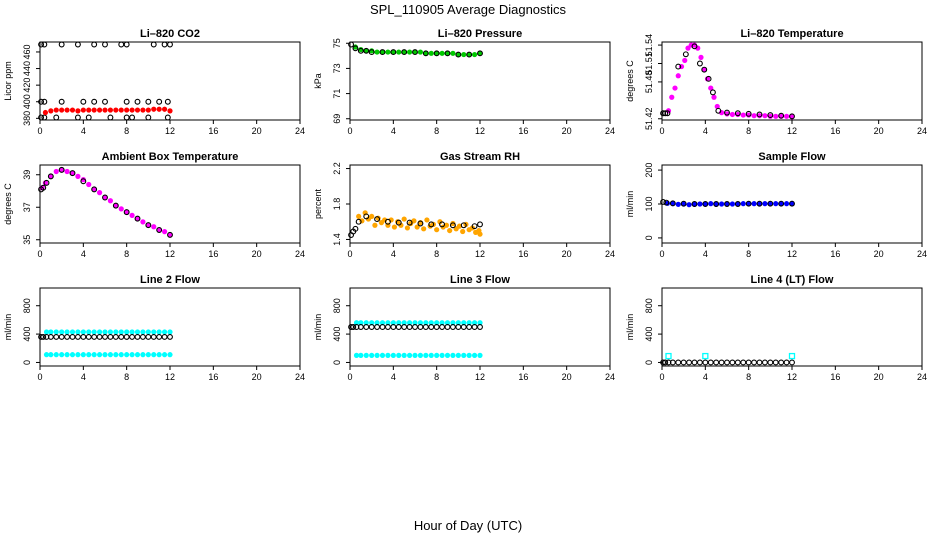  I want to click on y-tick-label: 39, so click(27, 175).